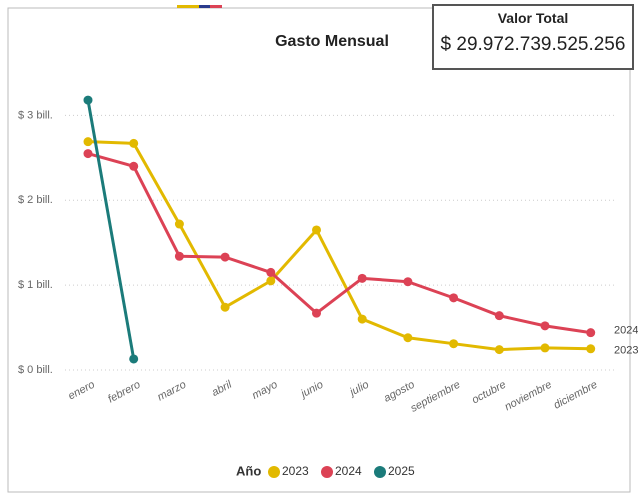 Image resolution: width=638 pixels, height=498 pixels. What do you see at coordinates (533, 18) in the screenshot?
I see `card-title: Valor Total` at bounding box center [533, 18].